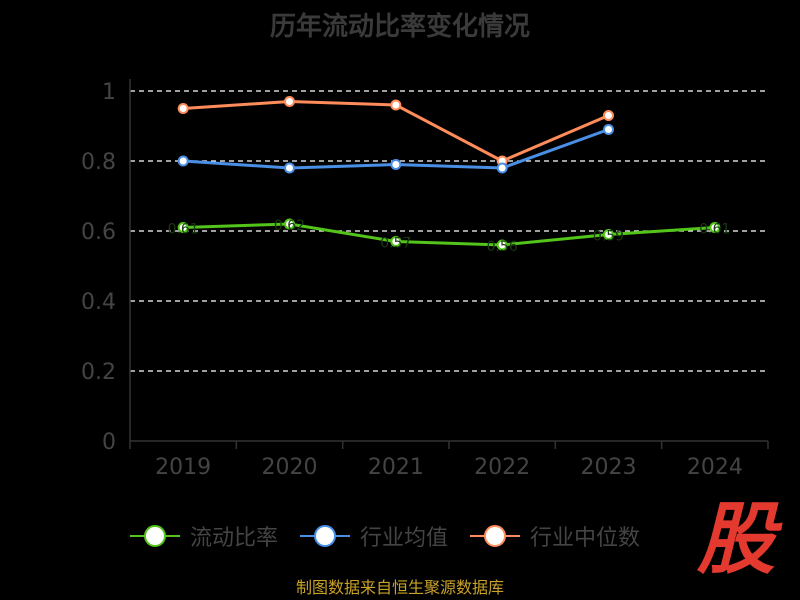  Describe the element at coordinates (98, 232) in the screenshot. I see `y-tick-label: 0.6` at that location.